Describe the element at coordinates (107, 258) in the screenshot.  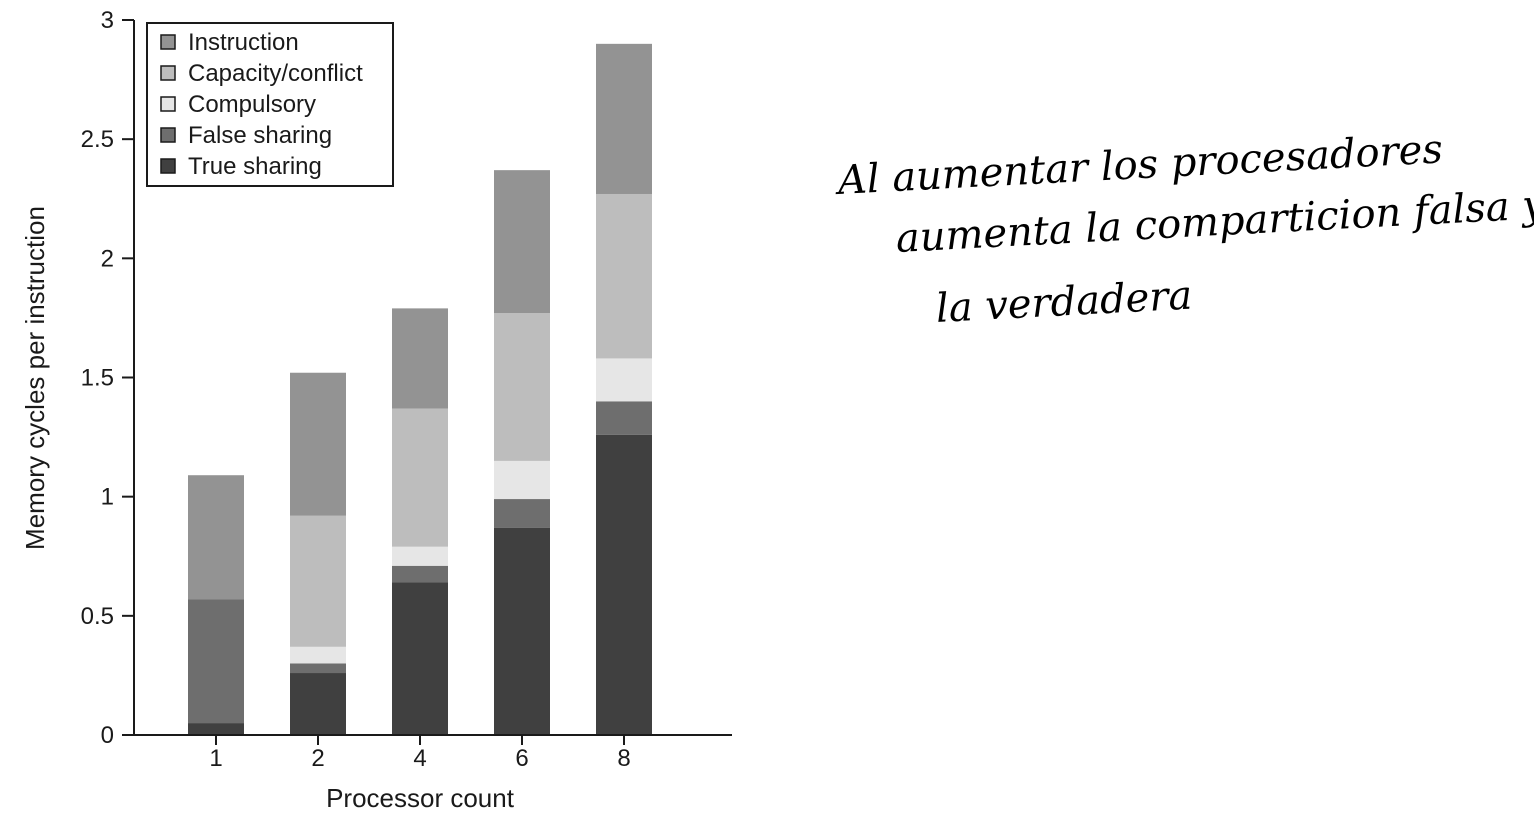
I see `y-tick-label: 2` at that location.